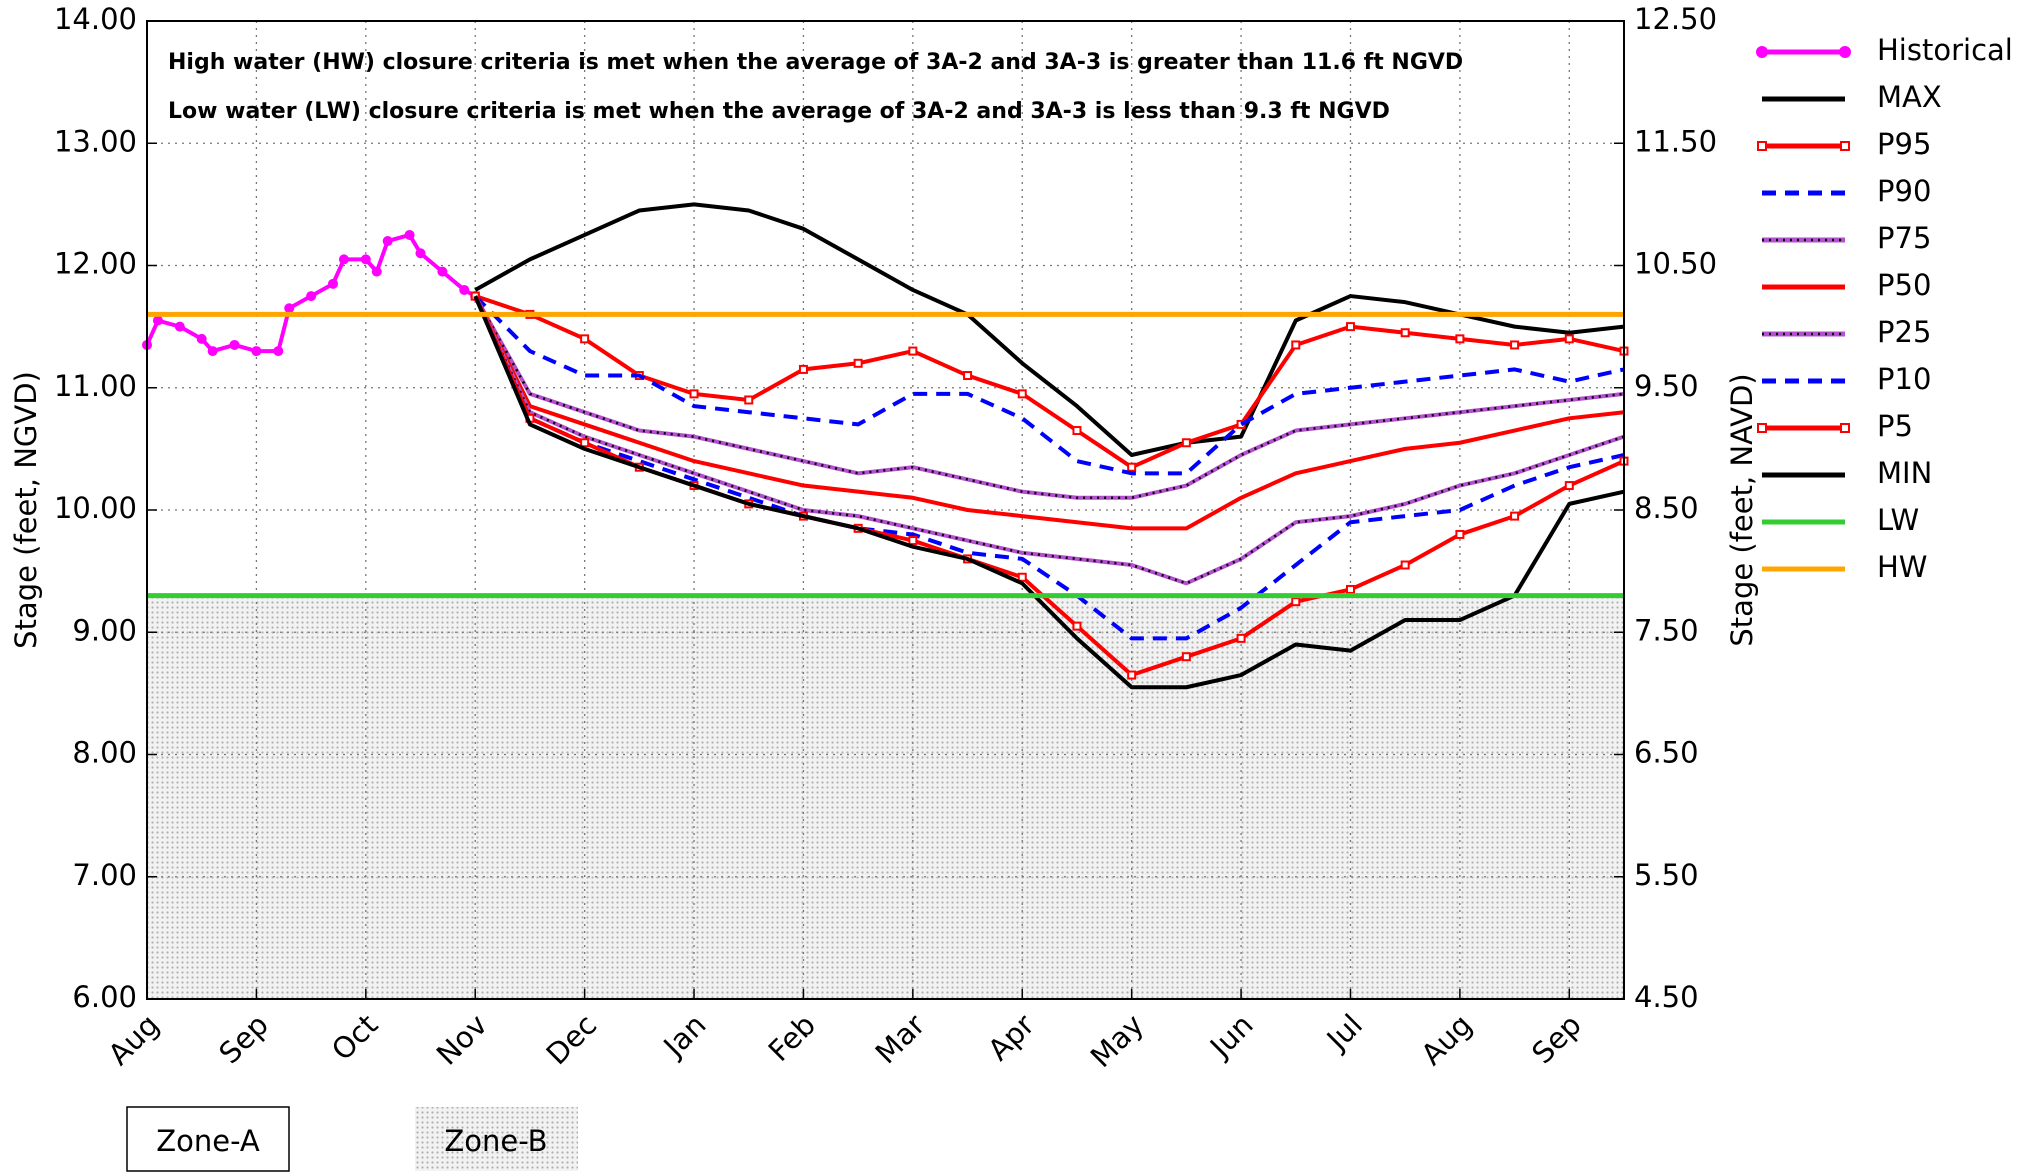 The width and height of the screenshot is (2034, 1172). Describe the element at coordinates (1902, 567) in the screenshot. I see `legend-label: HW` at that location.